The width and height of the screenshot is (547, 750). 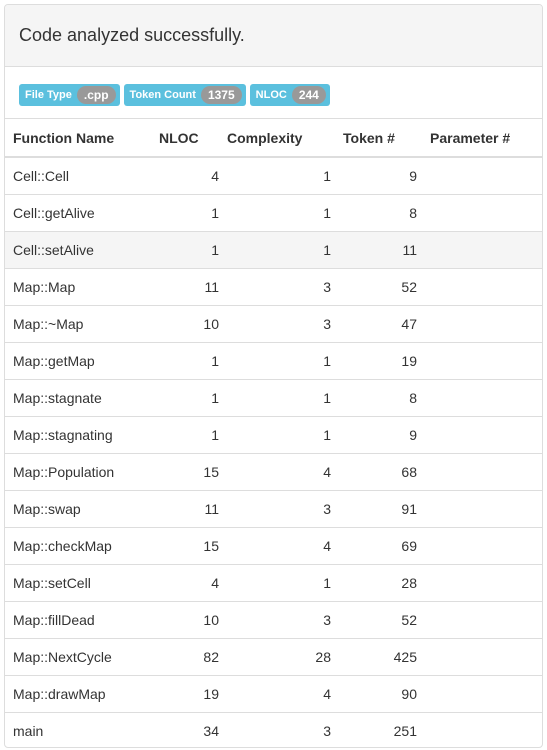 I want to click on cell-complexity-value: 4, so click(x=327, y=693).